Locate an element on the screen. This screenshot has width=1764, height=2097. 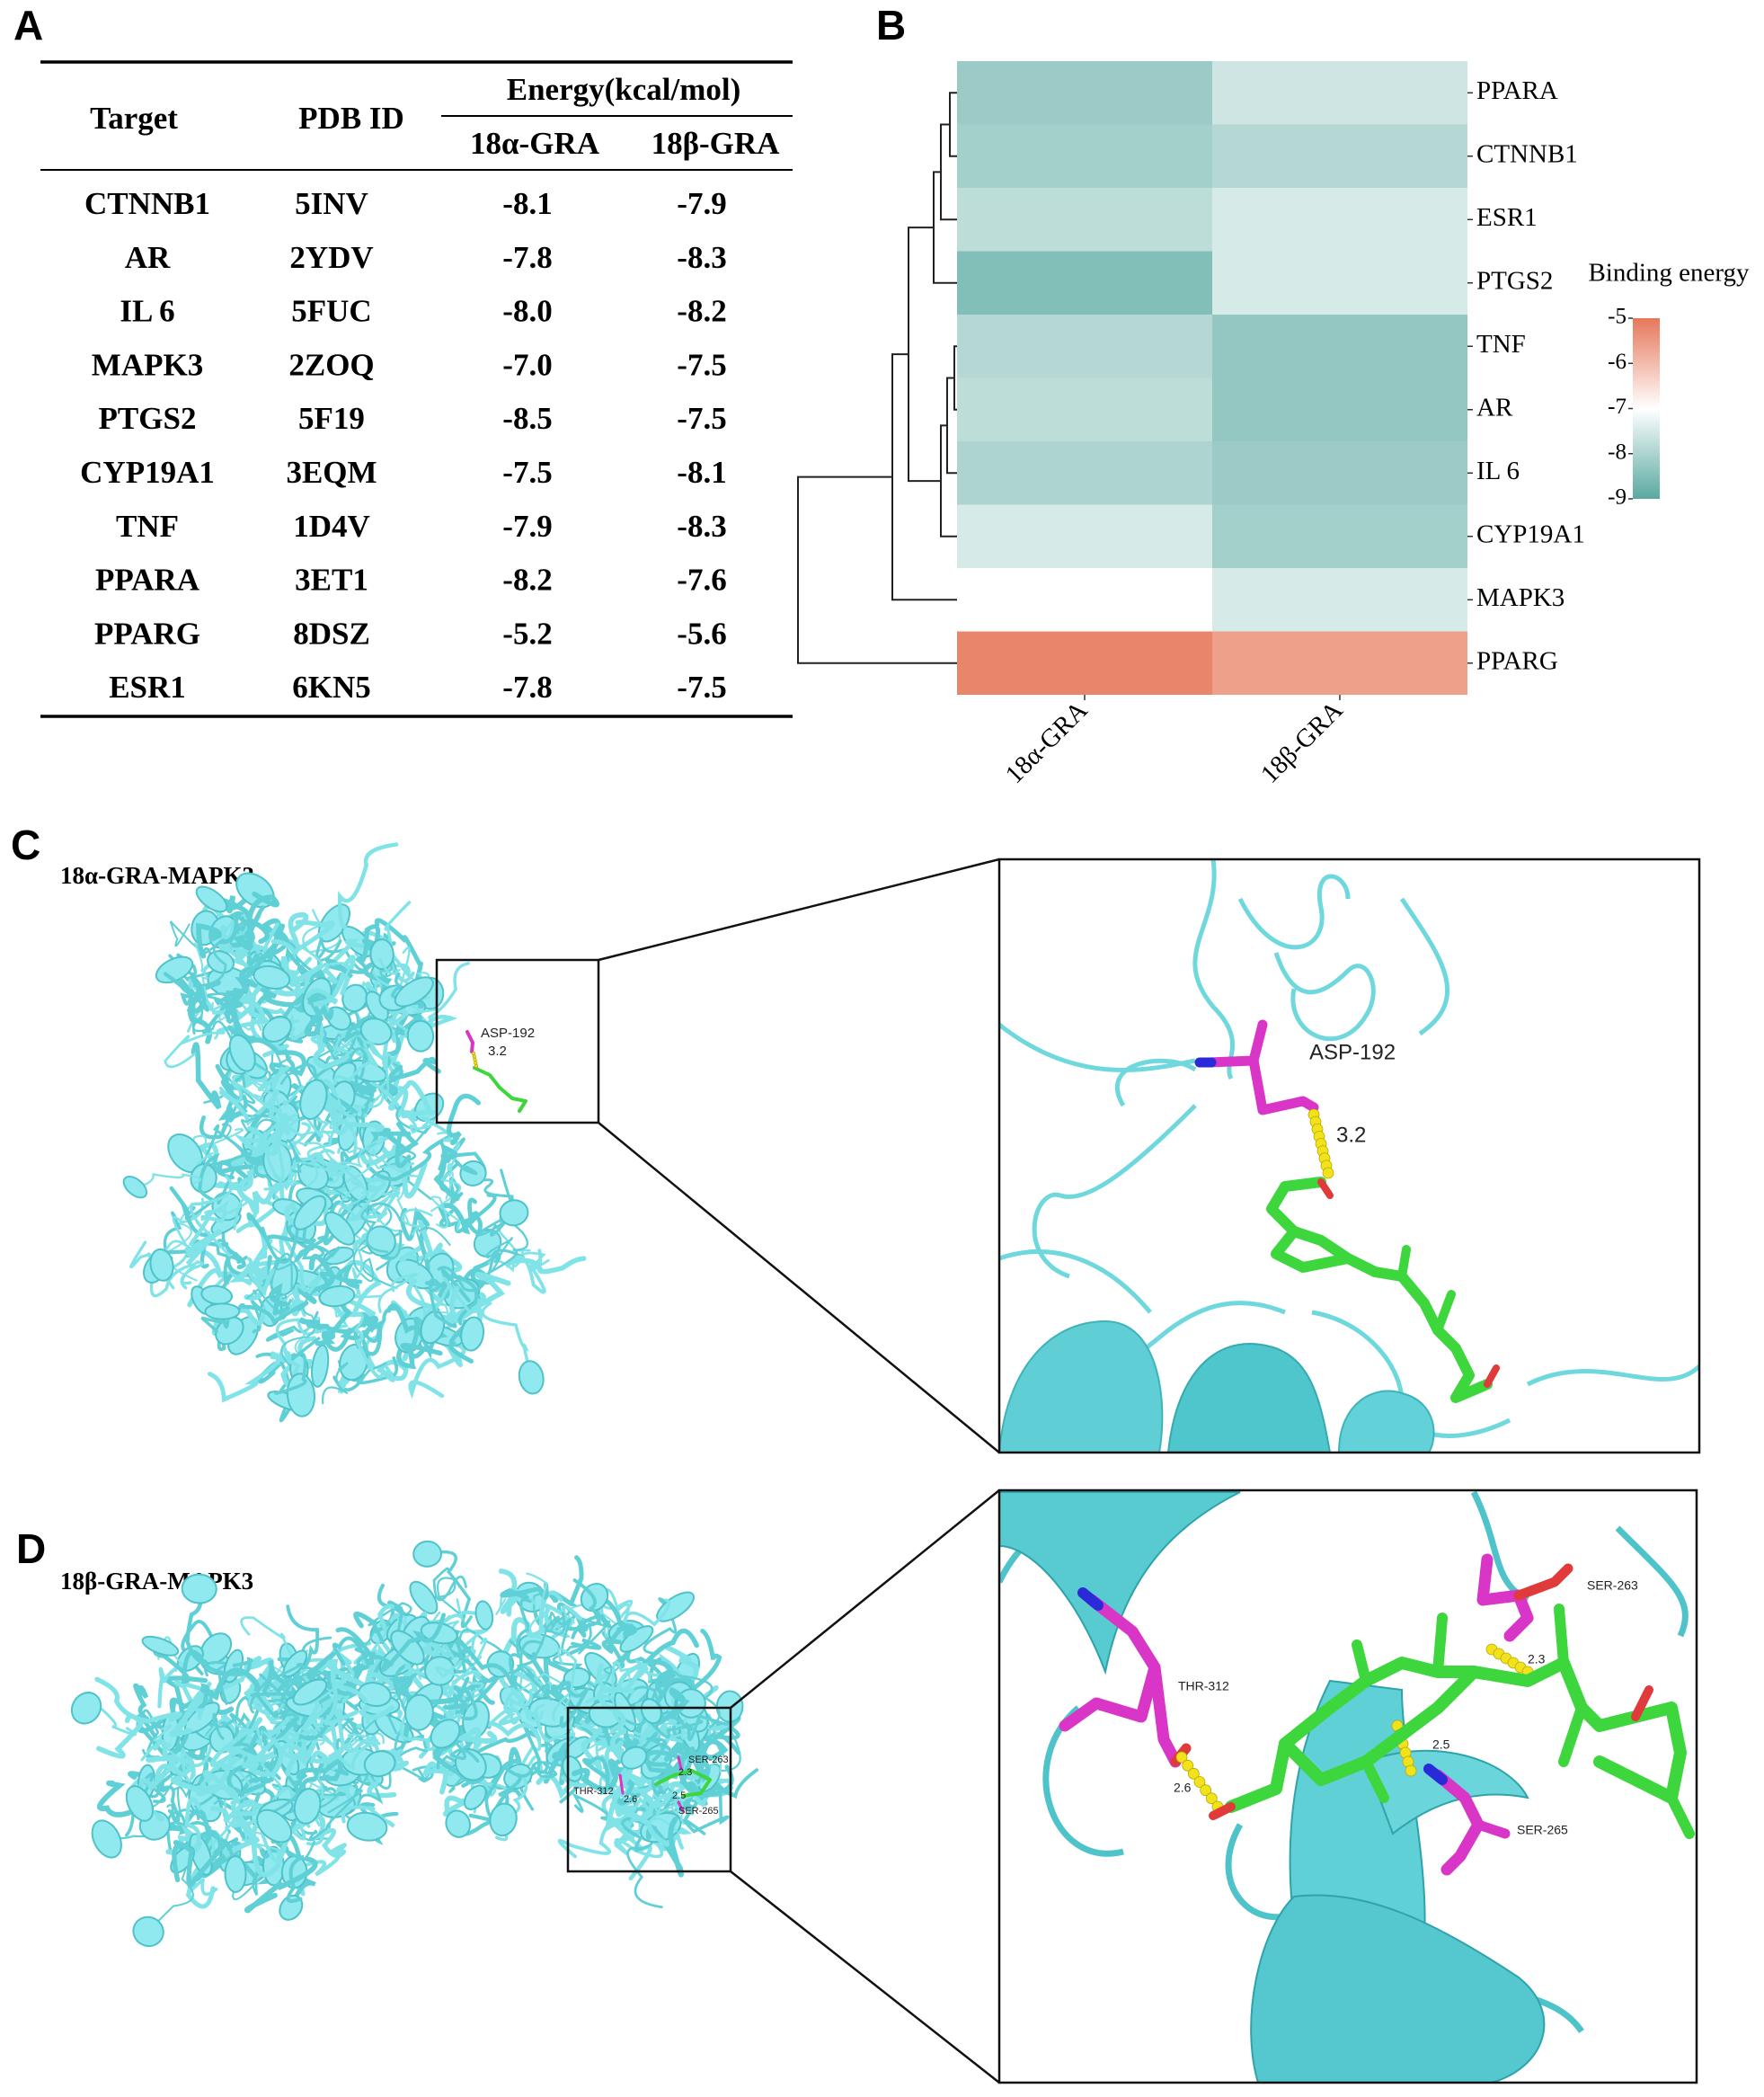
residue-label: ASP-192 is located at coordinates (1353, 1052).